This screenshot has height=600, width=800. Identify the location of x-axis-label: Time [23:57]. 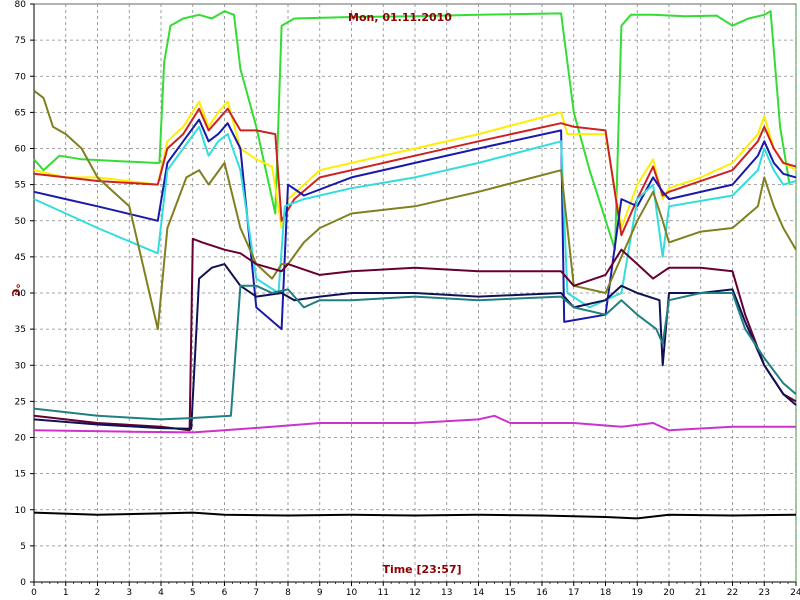
(421, 569).